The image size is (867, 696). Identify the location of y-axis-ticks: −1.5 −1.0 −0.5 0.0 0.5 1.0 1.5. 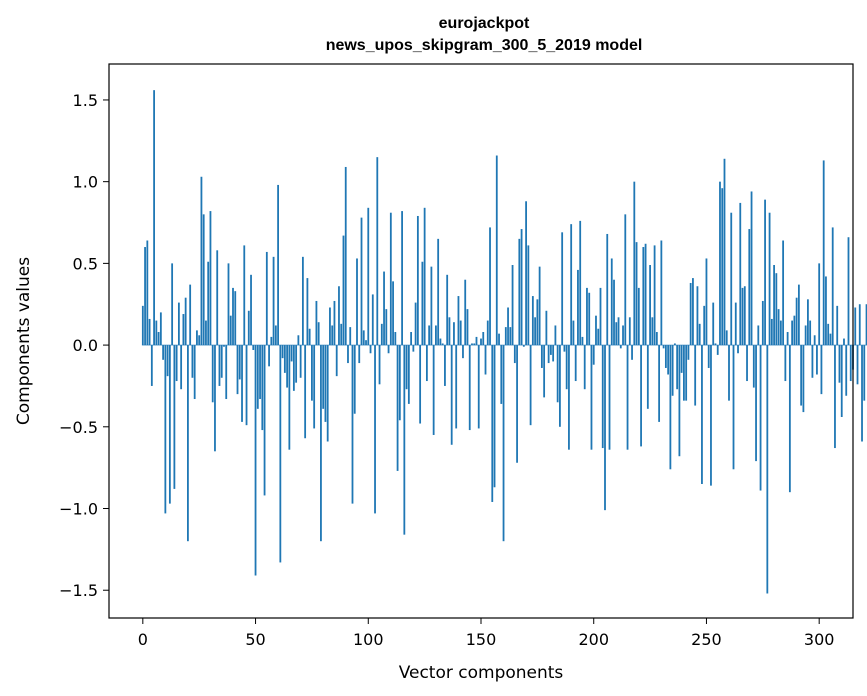
(84, 345).